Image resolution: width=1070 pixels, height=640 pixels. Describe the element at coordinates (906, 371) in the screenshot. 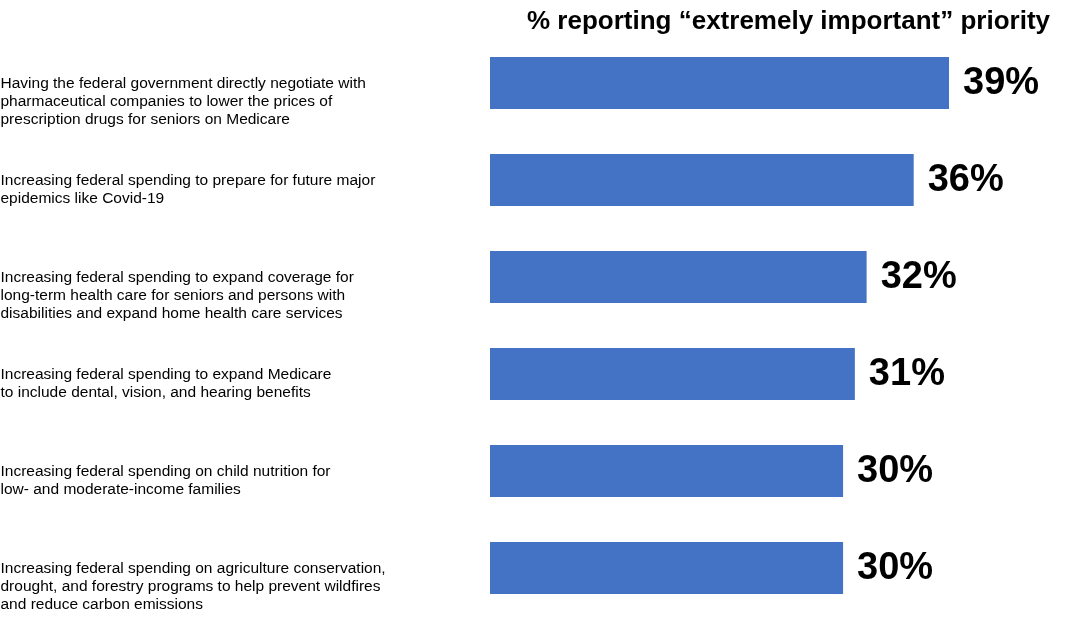

I see `data-label: 31%` at that location.